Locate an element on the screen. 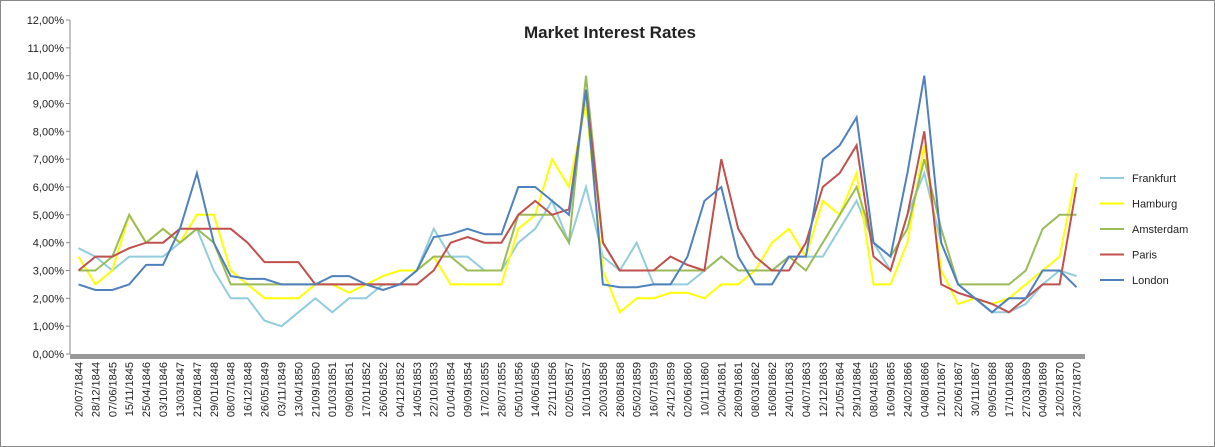  y-tick-label: 1,00% is located at coordinates (48, 327).